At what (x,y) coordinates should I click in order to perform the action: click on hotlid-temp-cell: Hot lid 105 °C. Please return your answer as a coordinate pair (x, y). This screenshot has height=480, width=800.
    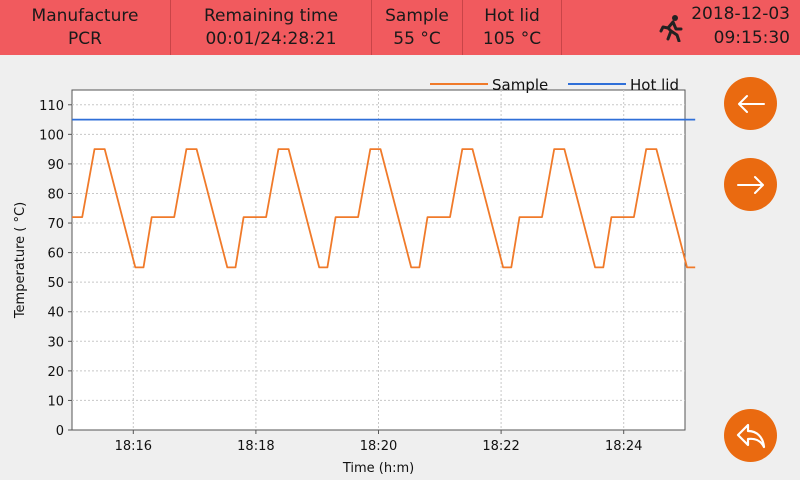
    Looking at the image, I should click on (512, 27).